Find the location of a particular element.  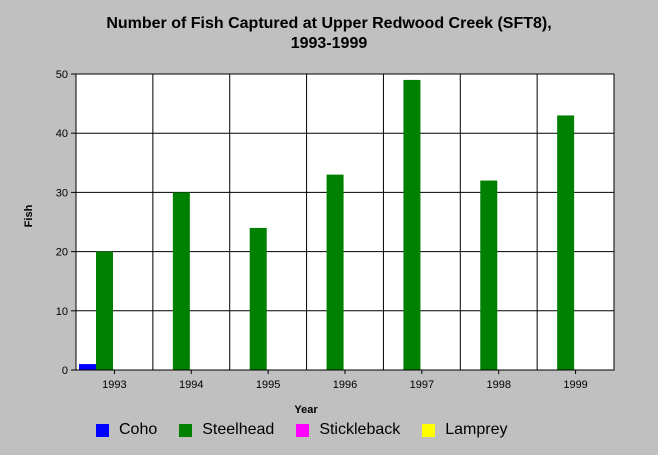

legend-item-lamprey: Lamprey is located at coordinates (464, 430).